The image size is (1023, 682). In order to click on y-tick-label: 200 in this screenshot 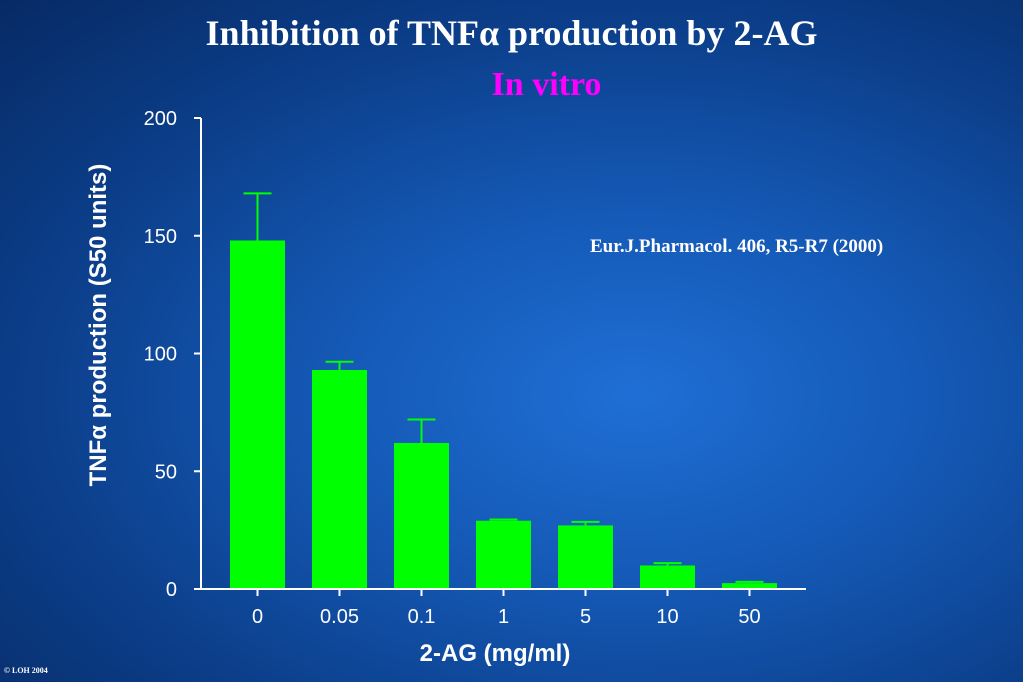, I will do `click(160, 119)`.